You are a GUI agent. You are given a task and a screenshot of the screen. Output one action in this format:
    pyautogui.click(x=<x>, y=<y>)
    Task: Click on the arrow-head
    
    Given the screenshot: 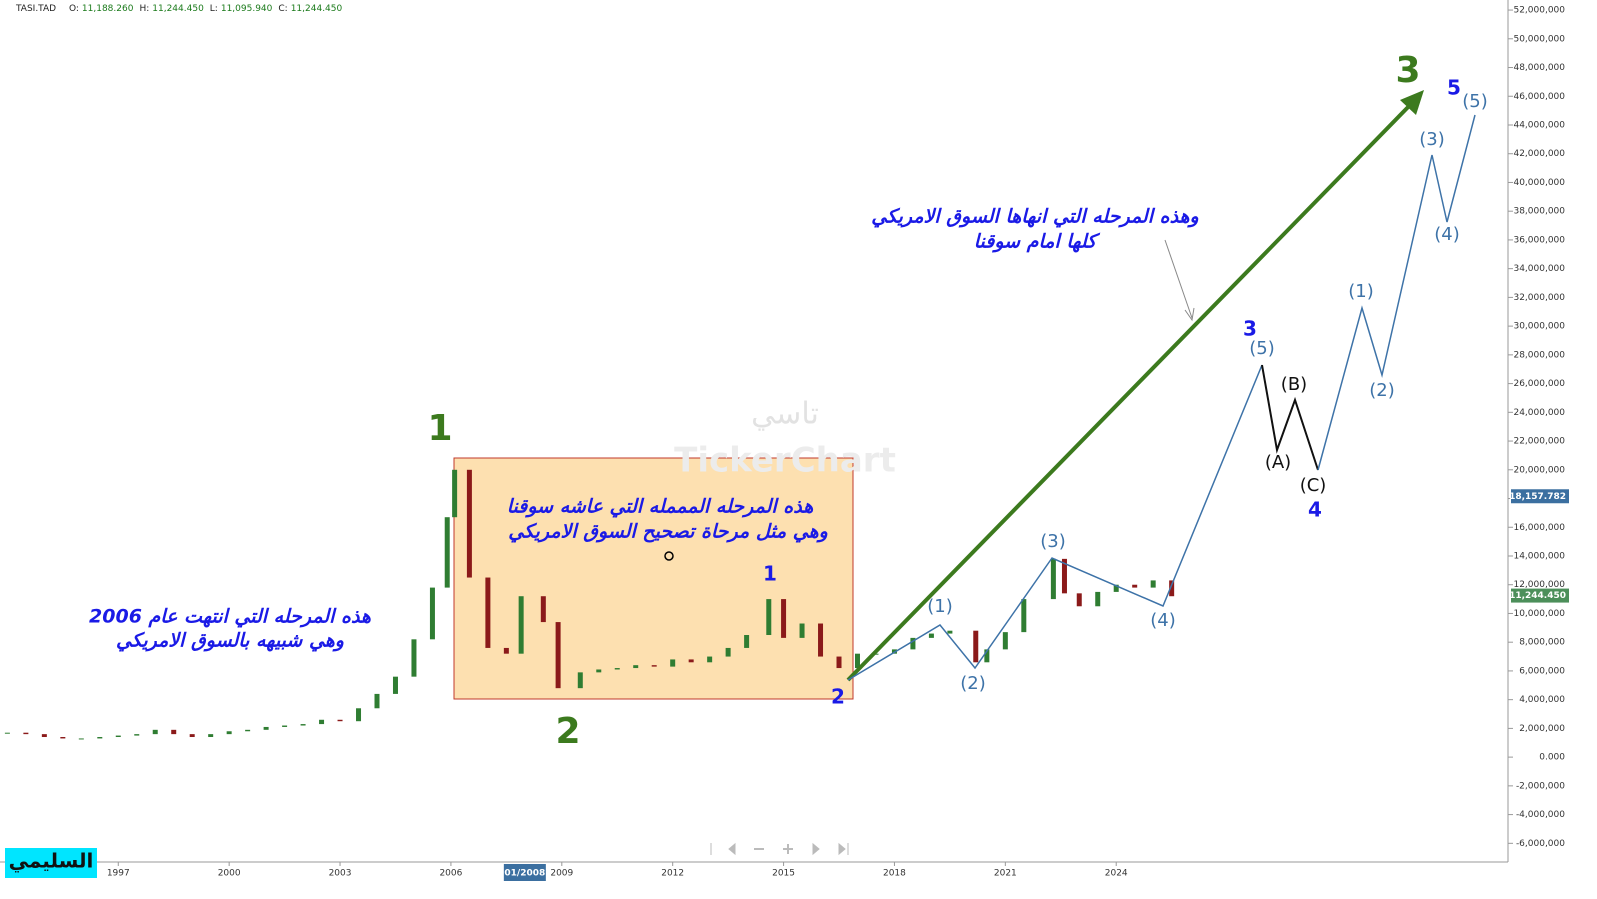 What is the action you would take?
    pyautogui.click(x=1412, y=102)
    